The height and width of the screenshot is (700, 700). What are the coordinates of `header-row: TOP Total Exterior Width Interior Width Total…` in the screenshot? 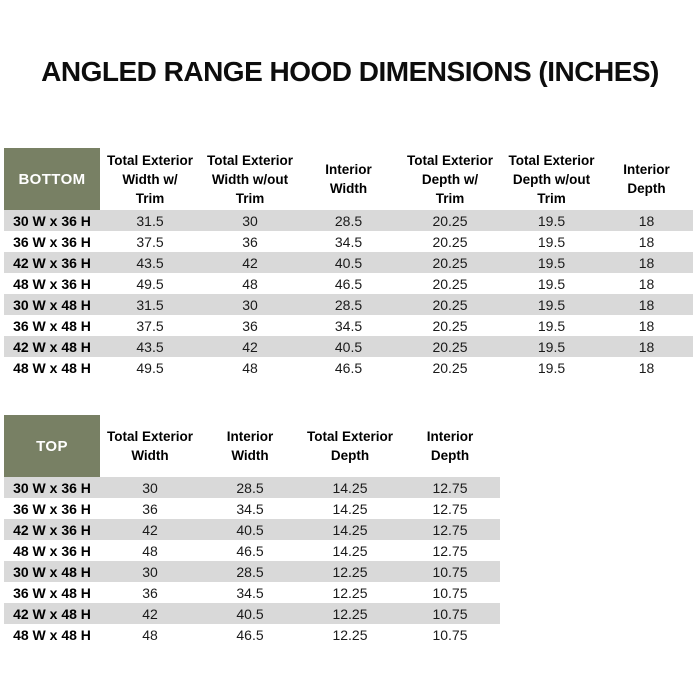 It's located at (252, 446).